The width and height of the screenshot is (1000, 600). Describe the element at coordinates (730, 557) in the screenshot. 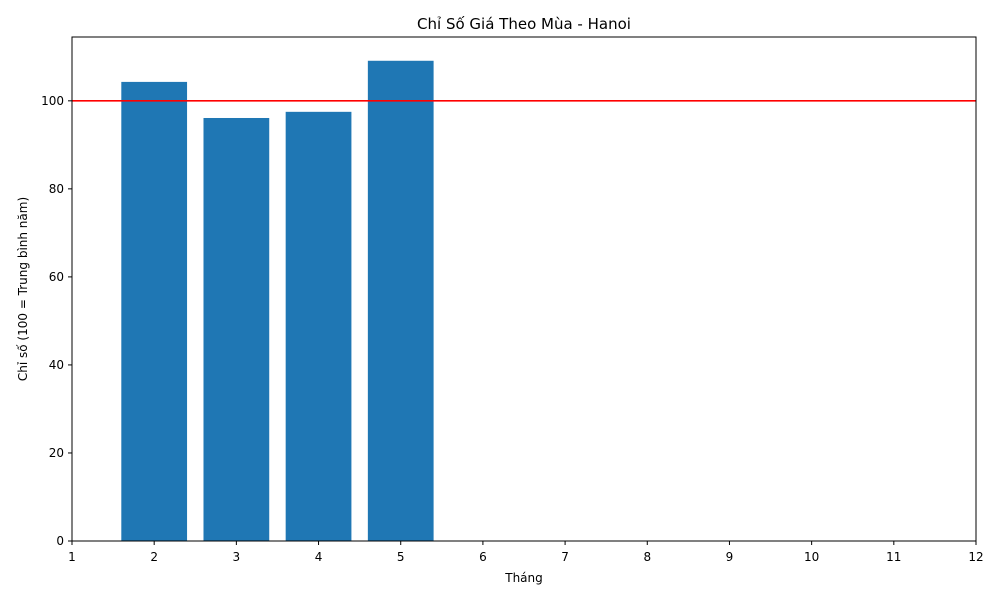

I see `x-tick-label: 9` at that location.